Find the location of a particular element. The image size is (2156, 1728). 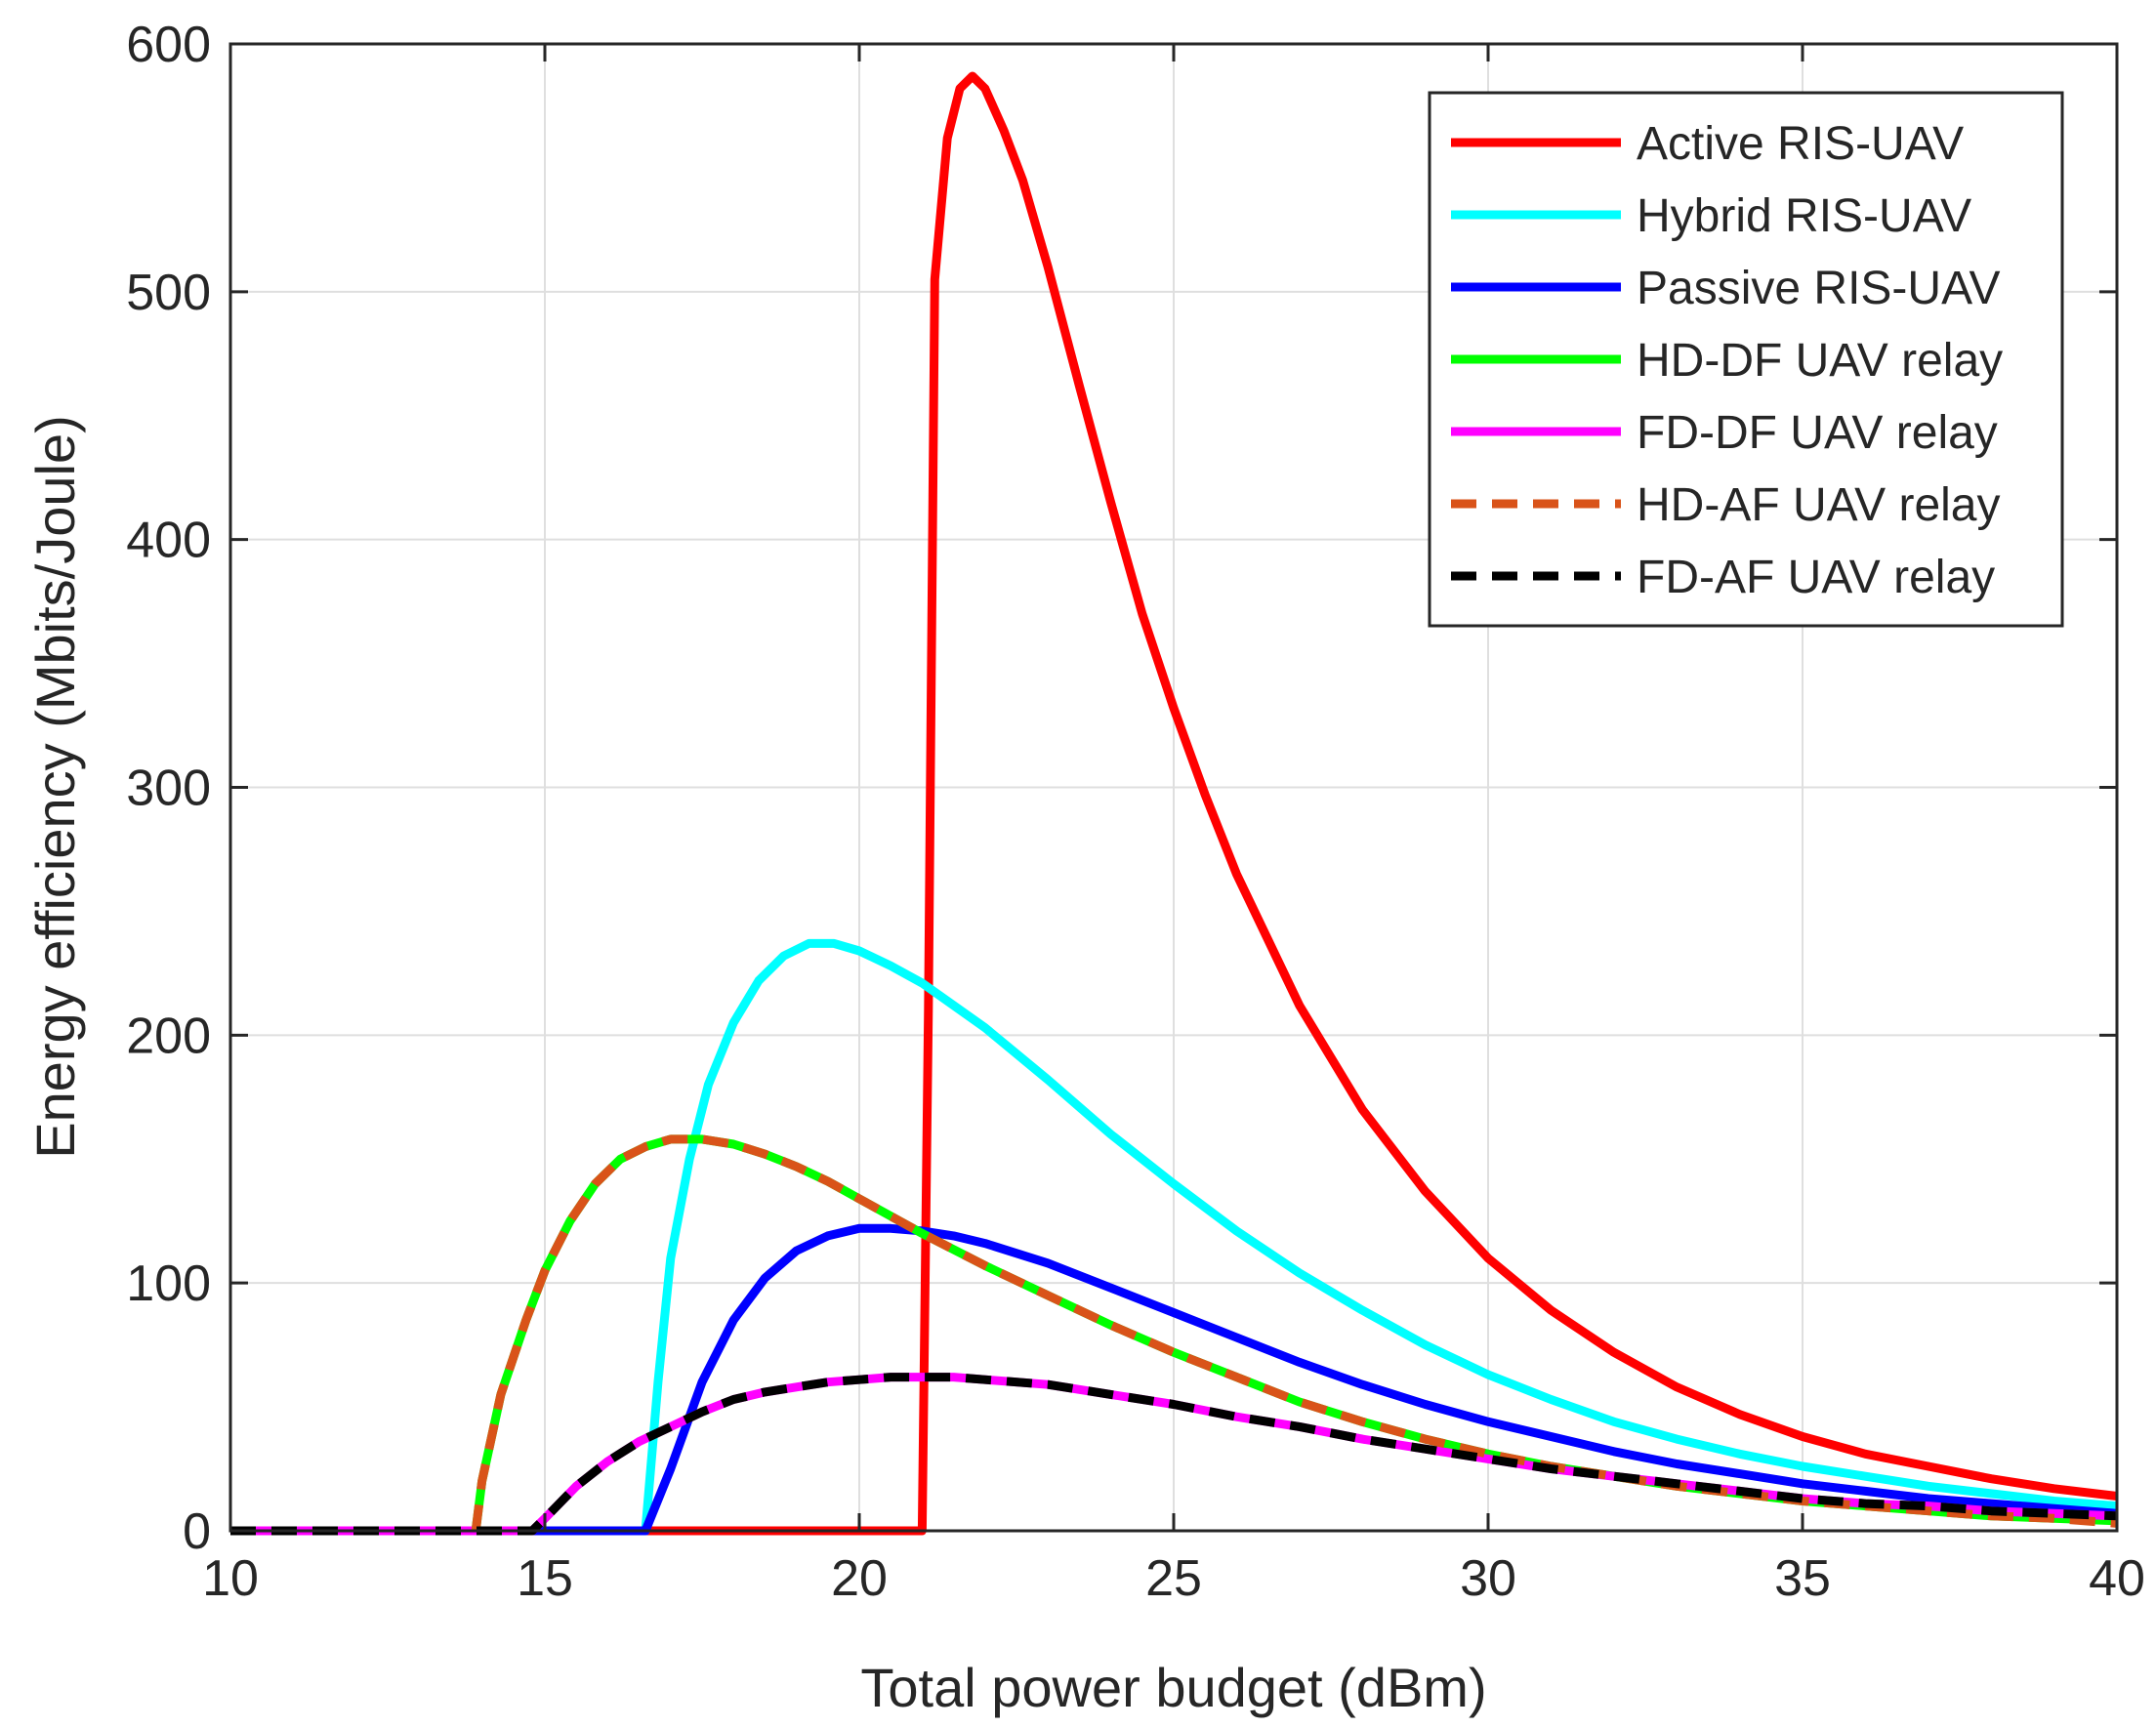

x-tick-label: 20 is located at coordinates (860, 1579).